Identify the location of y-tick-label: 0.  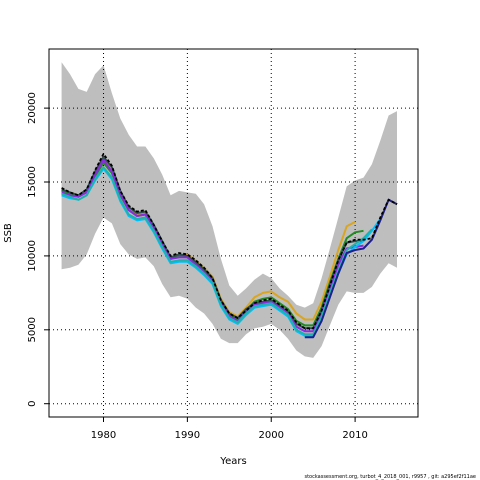
(32, 404).